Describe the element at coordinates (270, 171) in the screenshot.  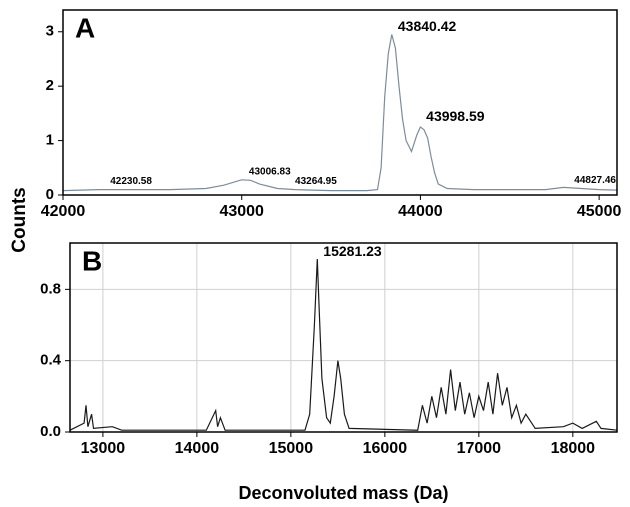
I see `peak-label: 43006.83` at that location.